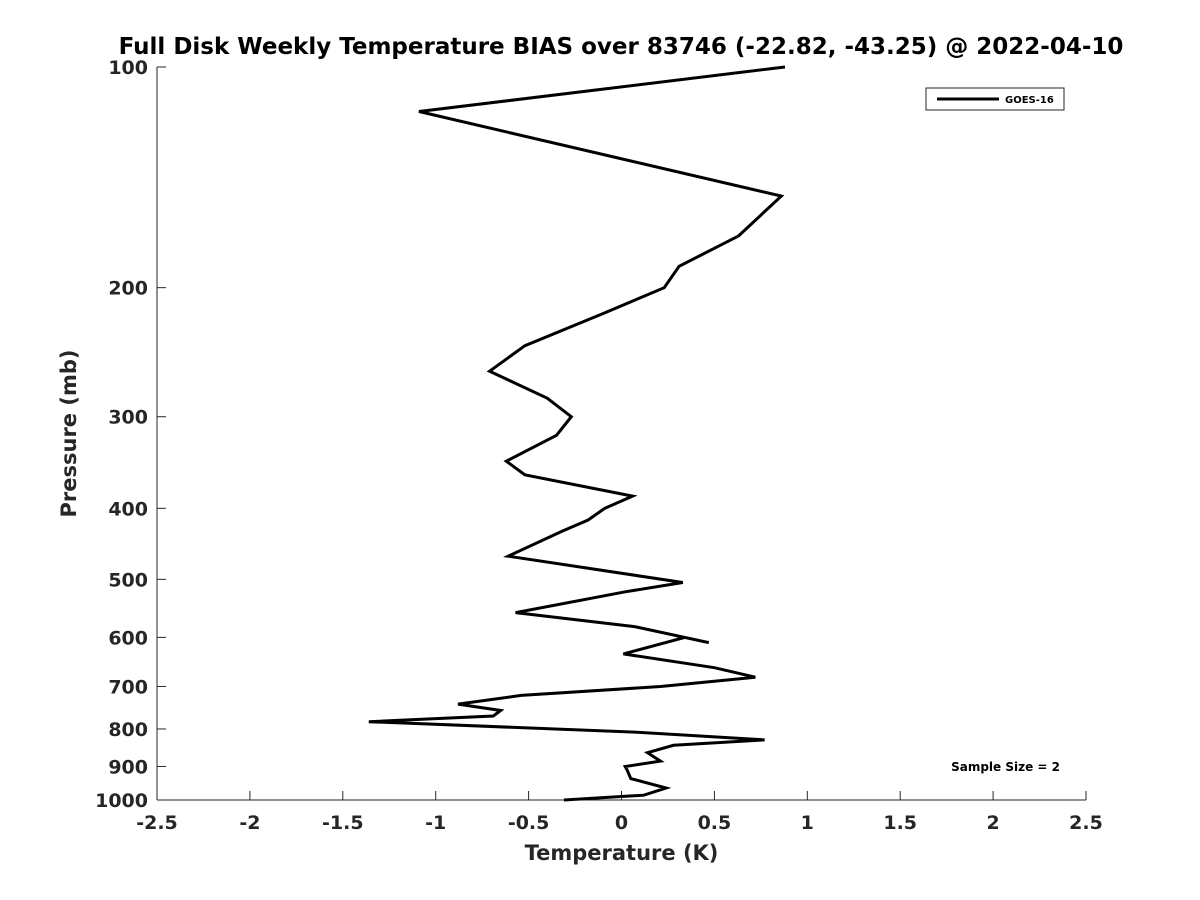 Image resolution: width=1200 pixels, height=900 pixels. I want to click on x-tick-label: -0.5, so click(529, 823).